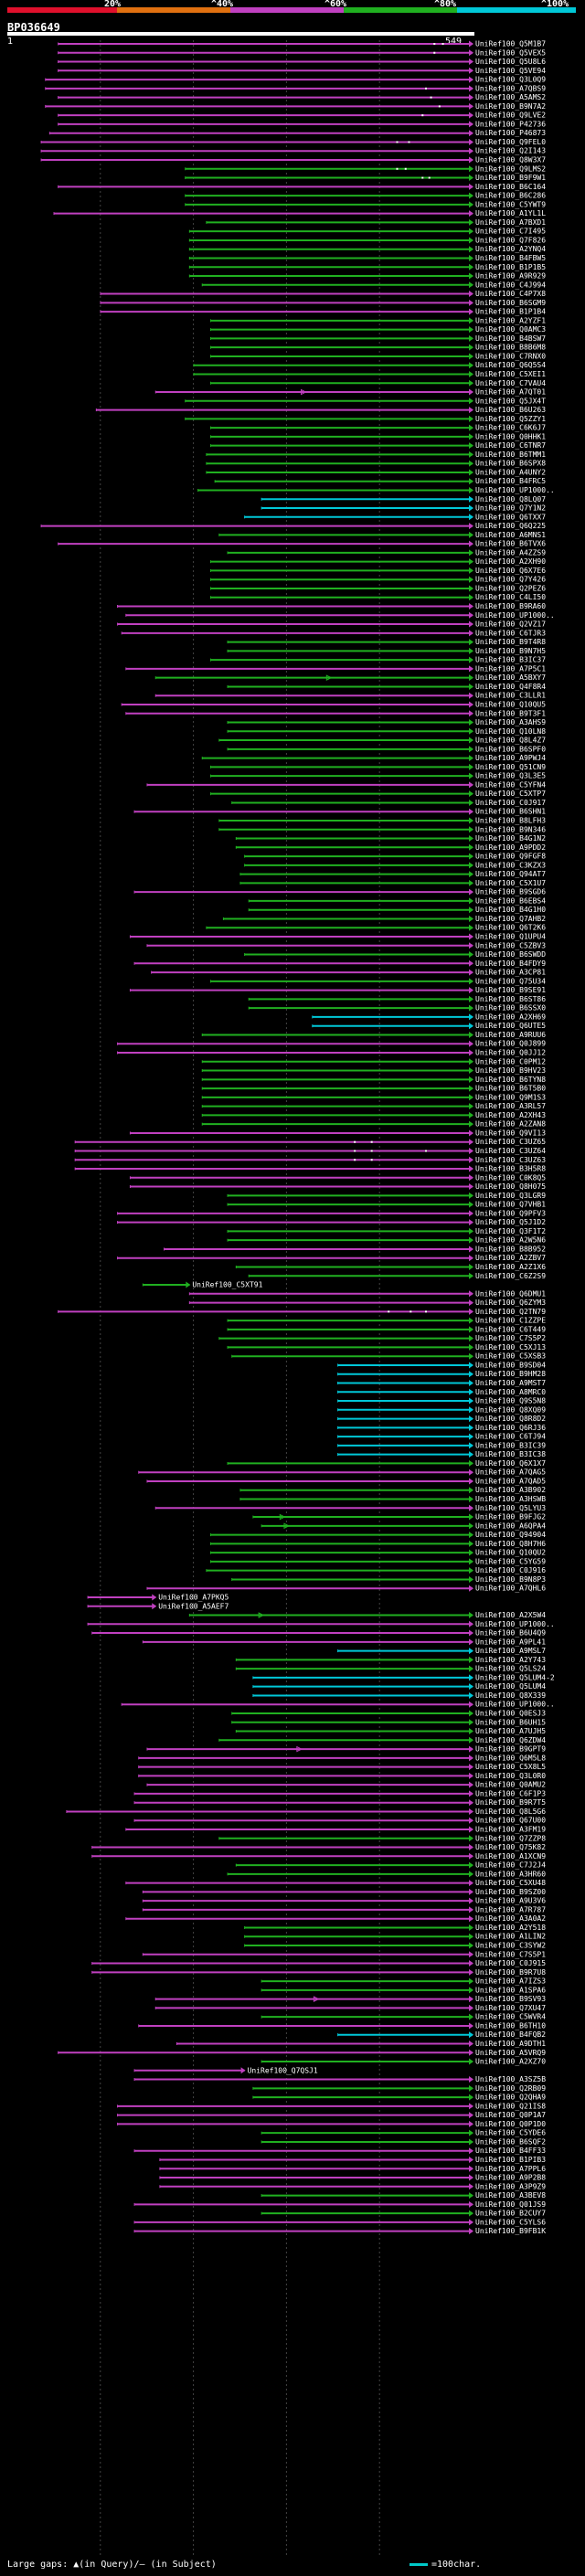 Image resolution: width=585 pixels, height=2576 pixels. I want to click on hit-label: UniRef100_B9GPT9, so click(511, 1749).